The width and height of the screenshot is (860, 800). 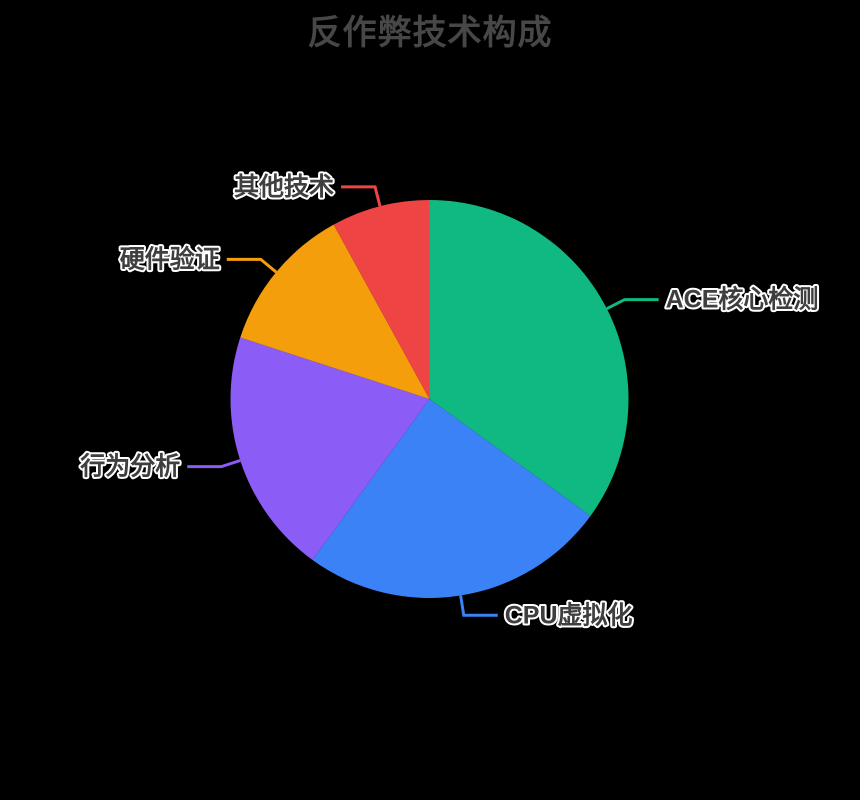 What do you see at coordinates (430, 33) in the screenshot?
I see `chart-title: 反作弊技术构成` at bounding box center [430, 33].